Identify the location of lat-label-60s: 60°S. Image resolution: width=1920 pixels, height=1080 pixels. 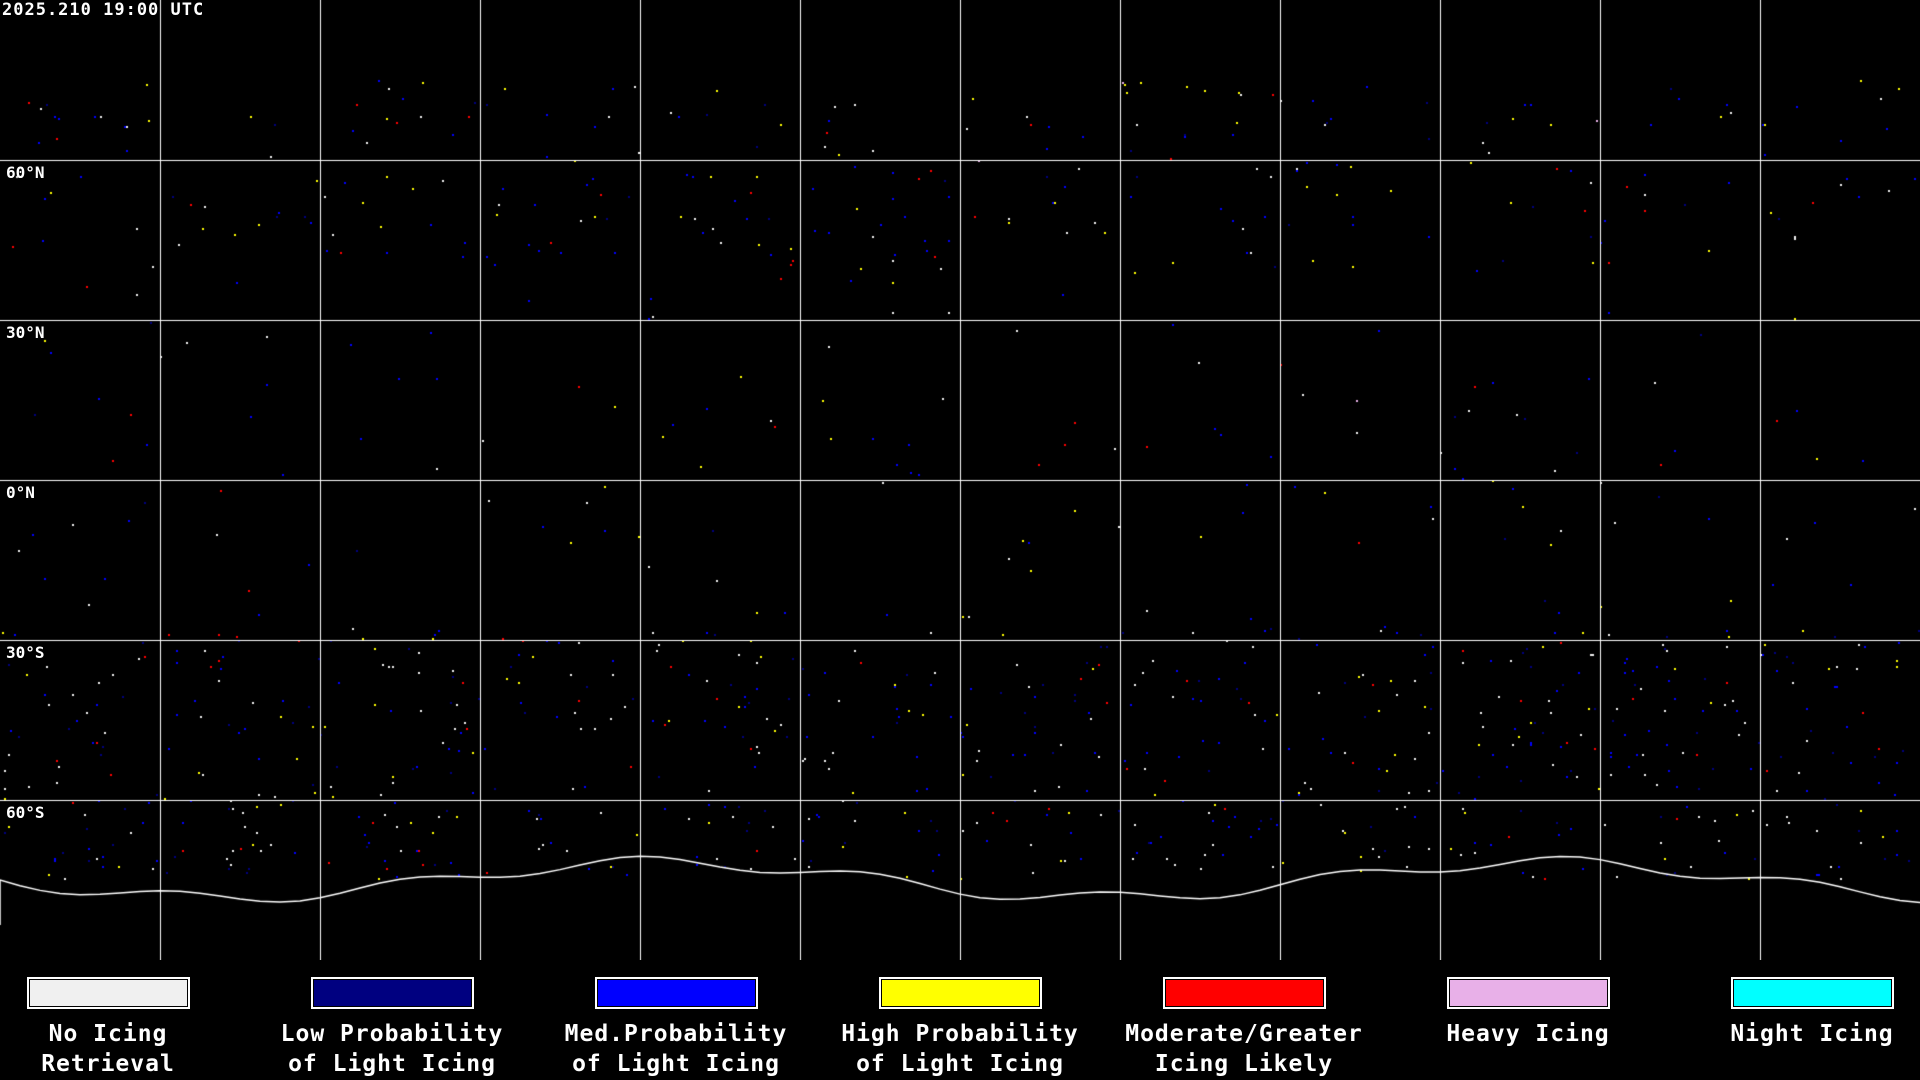
(25, 812).